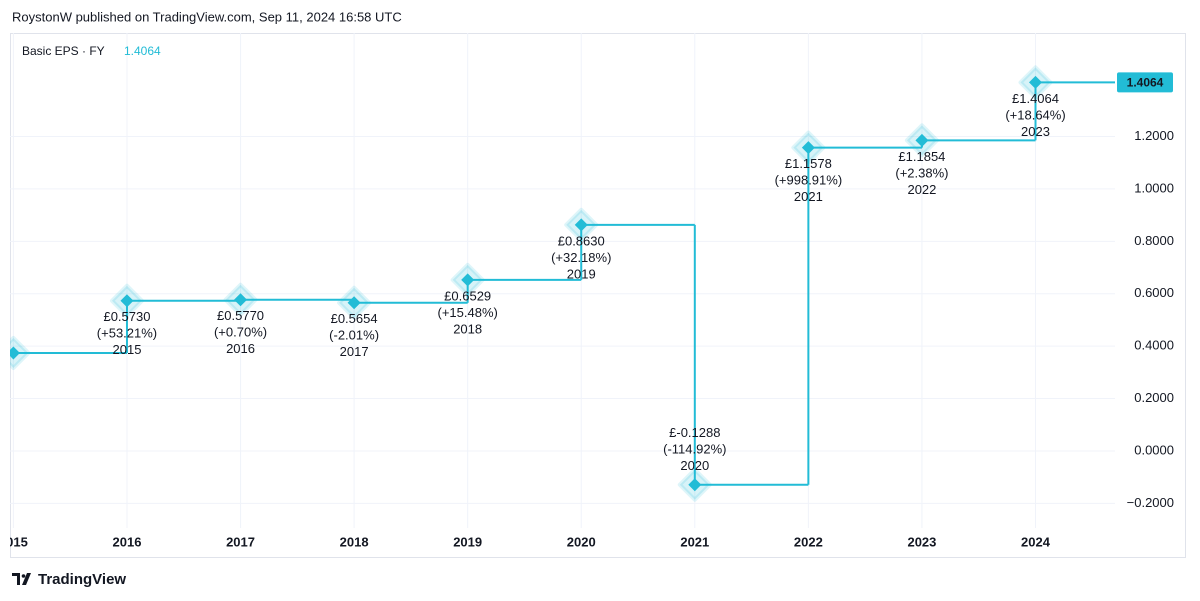 This screenshot has width=1200, height=601. I want to click on x-tick-label: 2024, so click(1036, 541).